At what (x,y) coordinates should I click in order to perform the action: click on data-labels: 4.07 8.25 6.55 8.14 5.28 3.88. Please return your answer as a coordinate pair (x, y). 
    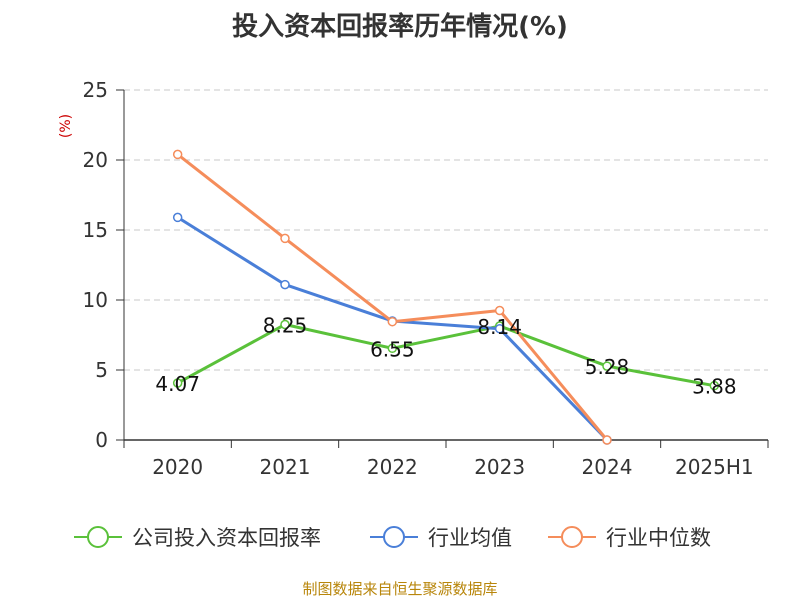
    Looking at the image, I should click on (445, 356).